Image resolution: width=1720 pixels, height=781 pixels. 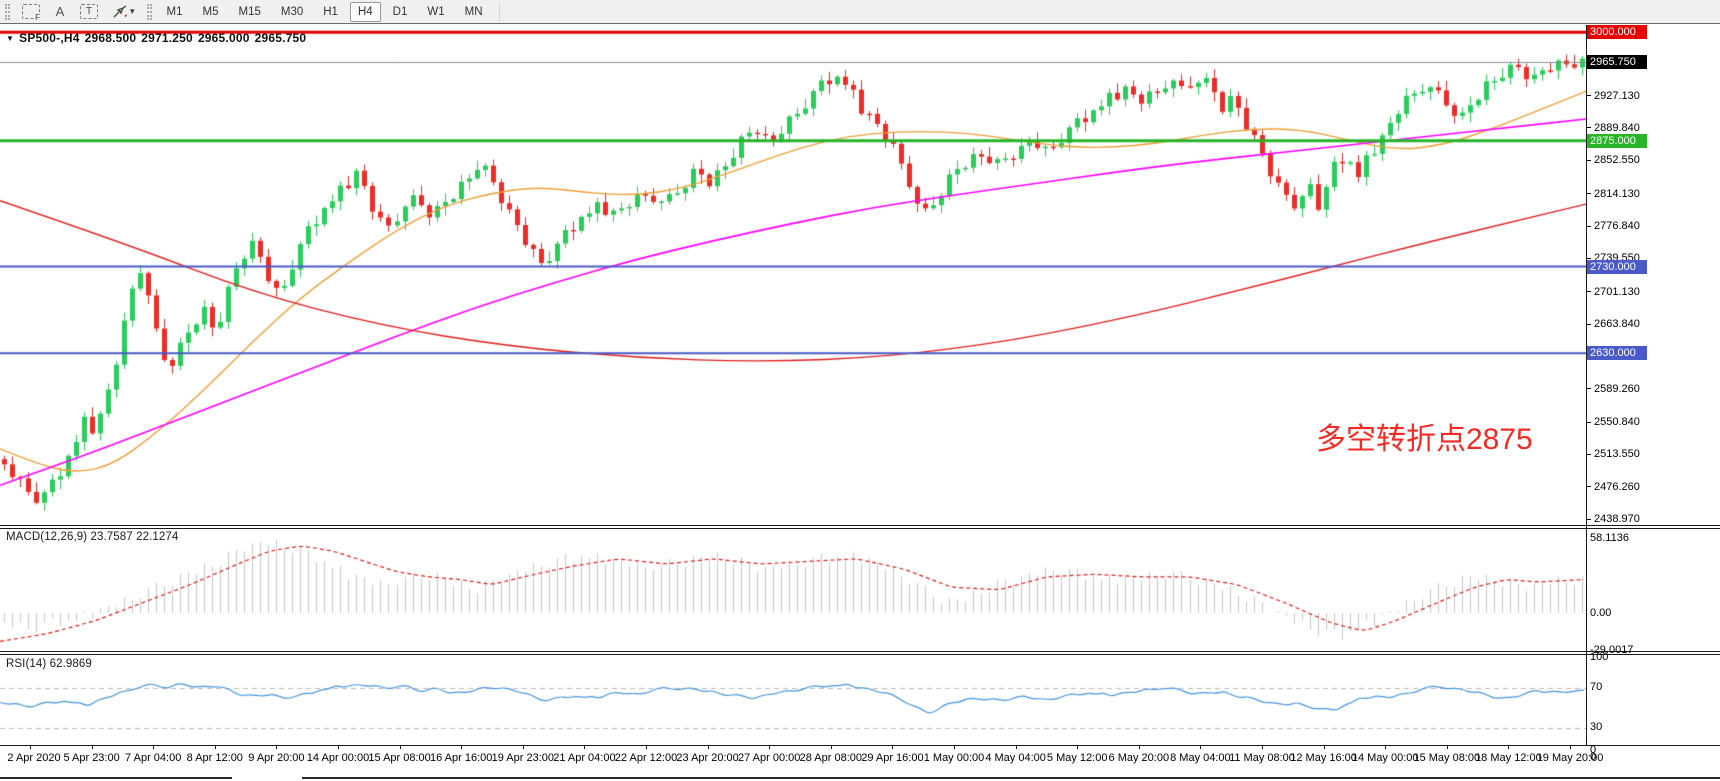 I want to click on timeframe-button-m5: M5, so click(x=210, y=11).